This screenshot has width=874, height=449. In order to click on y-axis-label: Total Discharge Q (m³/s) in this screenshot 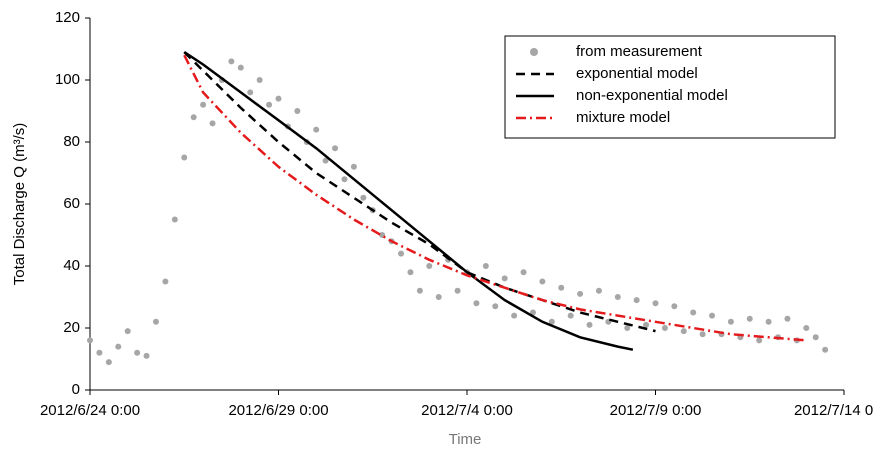, I will do `click(19, 204)`.